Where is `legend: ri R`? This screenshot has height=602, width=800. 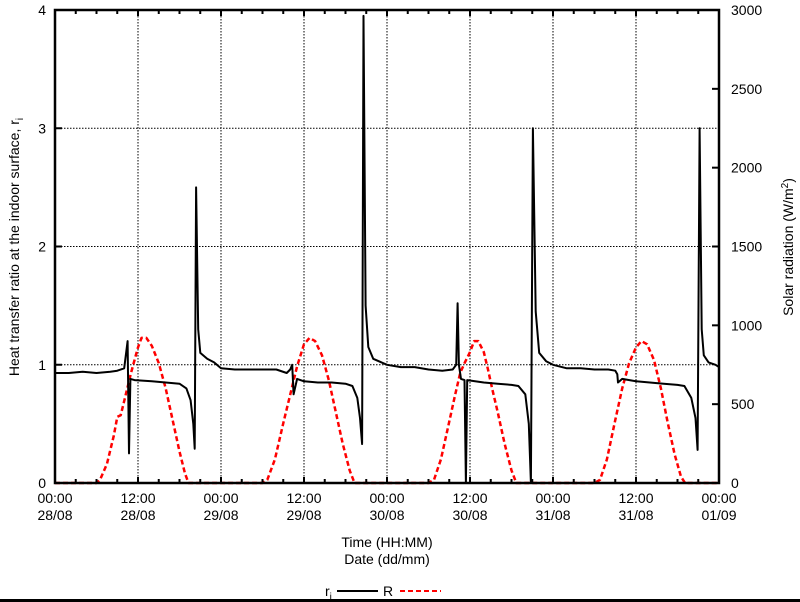
legend: ri R is located at coordinates (383, 592).